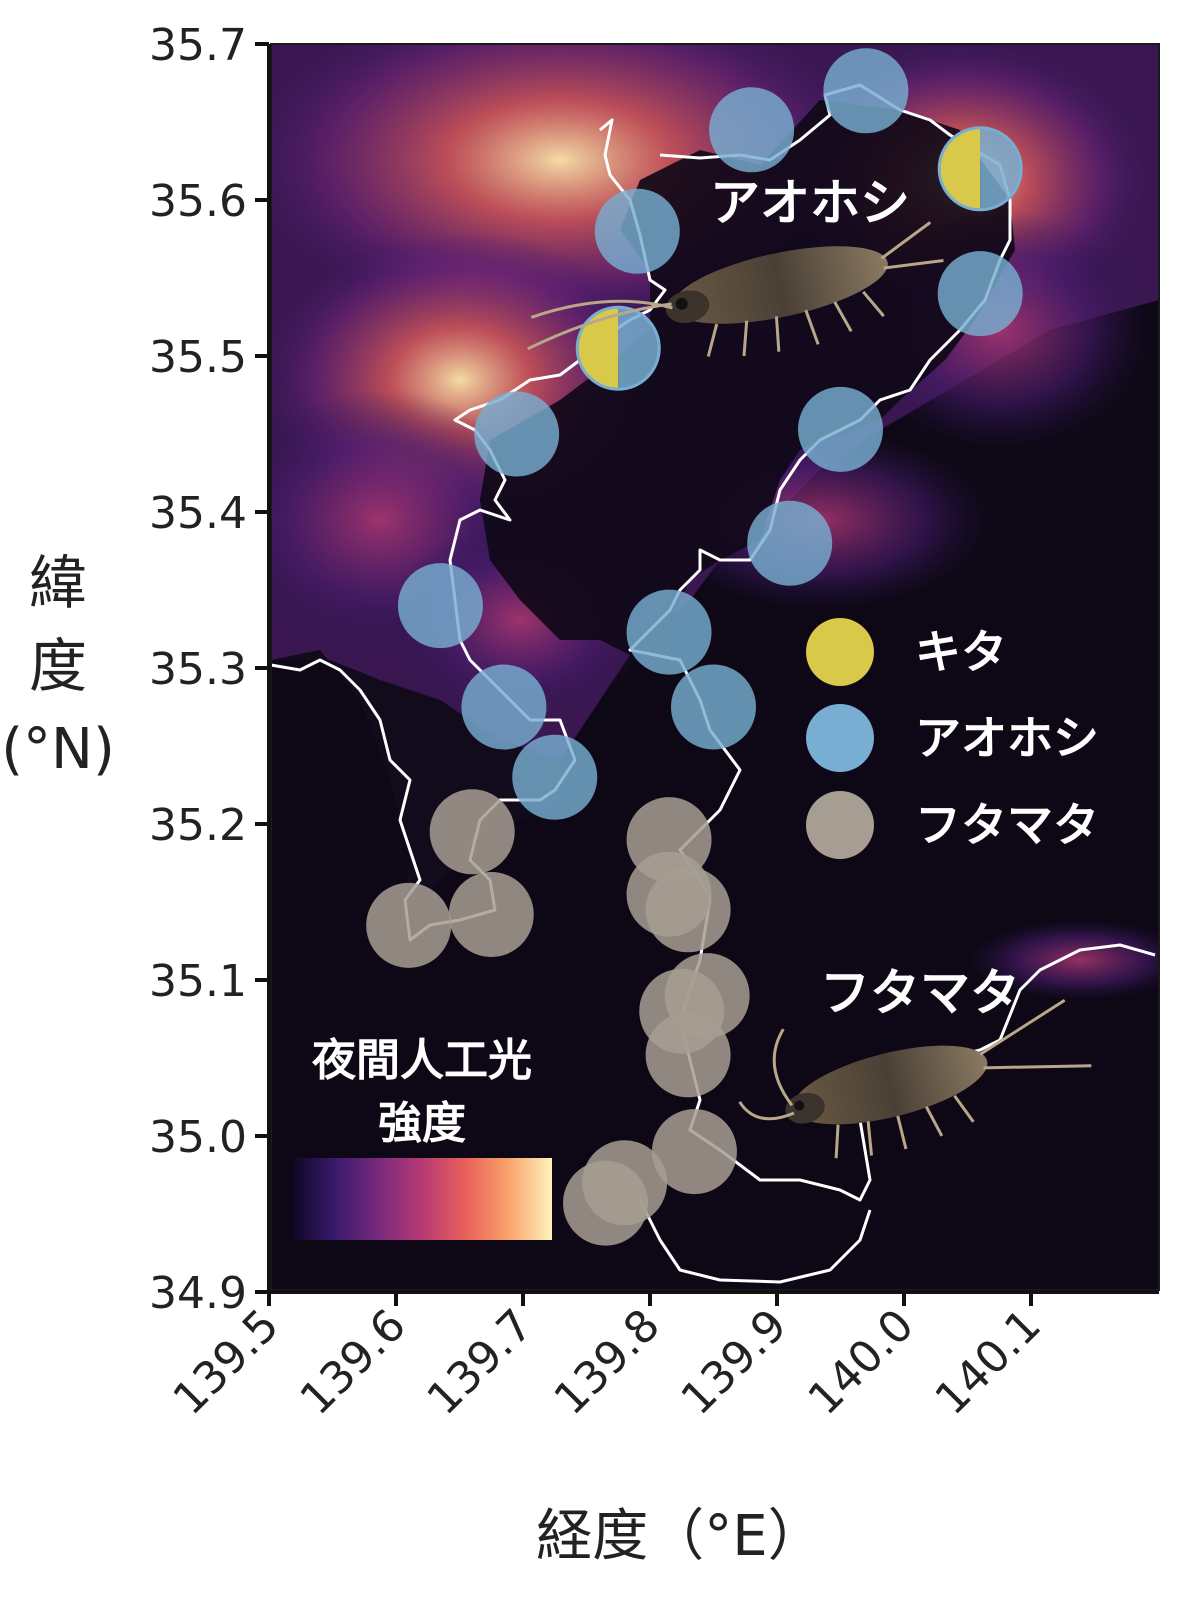 This screenshot has width=1200, height=1598. I want to click on y-axis-title-unit: (°N), so click(58, 749).